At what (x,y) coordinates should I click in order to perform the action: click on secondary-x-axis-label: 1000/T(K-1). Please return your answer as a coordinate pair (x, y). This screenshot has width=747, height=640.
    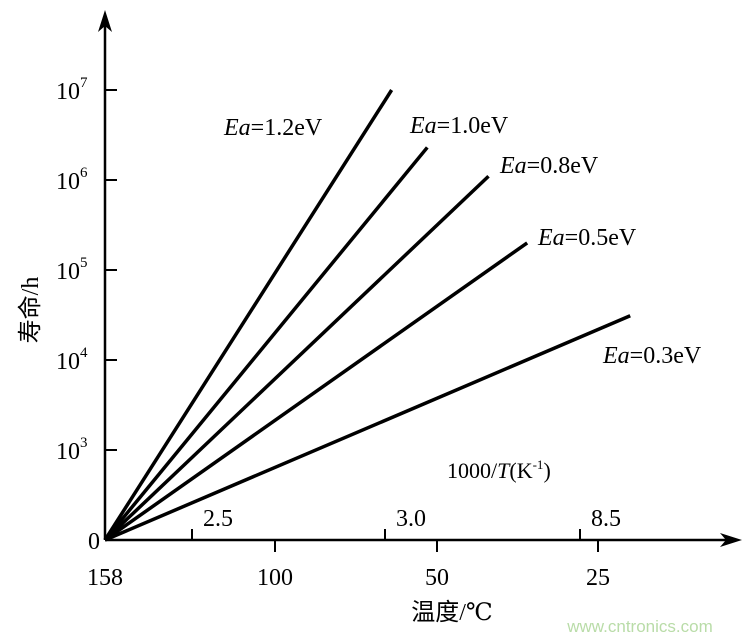
    Looking at the image, I should click on (499, 470).